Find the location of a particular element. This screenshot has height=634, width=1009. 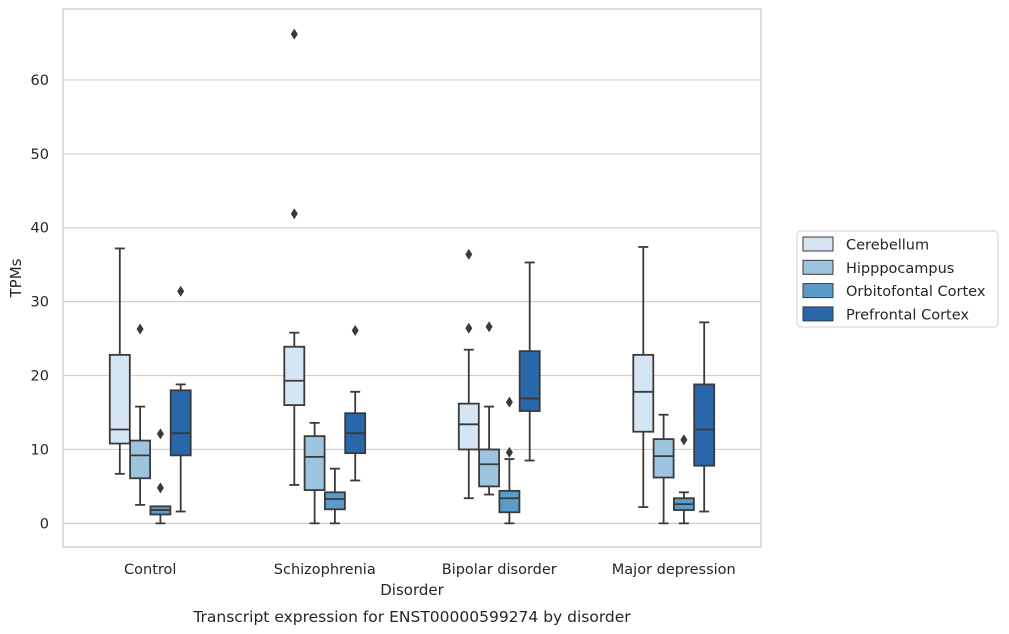

legend-label-prefrontal-cortex: Prefrontal Cortex is located at coordinates (907, 315).